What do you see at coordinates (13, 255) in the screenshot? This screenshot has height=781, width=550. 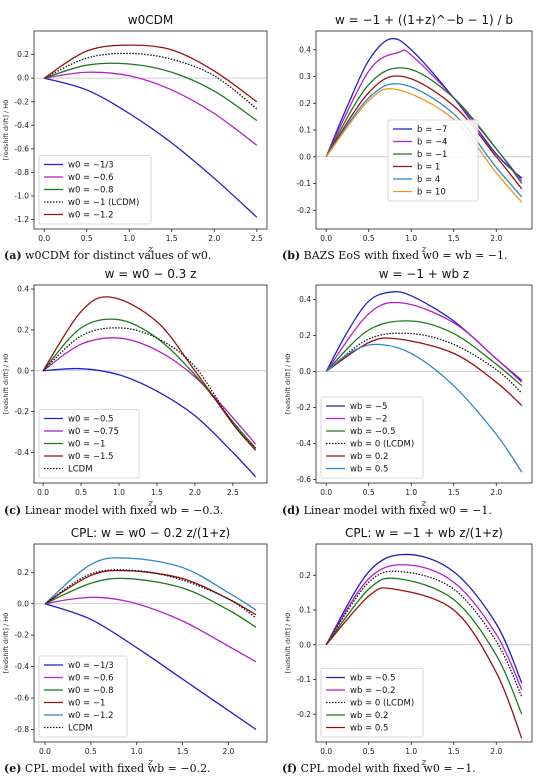 I see `caption-a-letter: (a)` at bounding box center [13, 255].